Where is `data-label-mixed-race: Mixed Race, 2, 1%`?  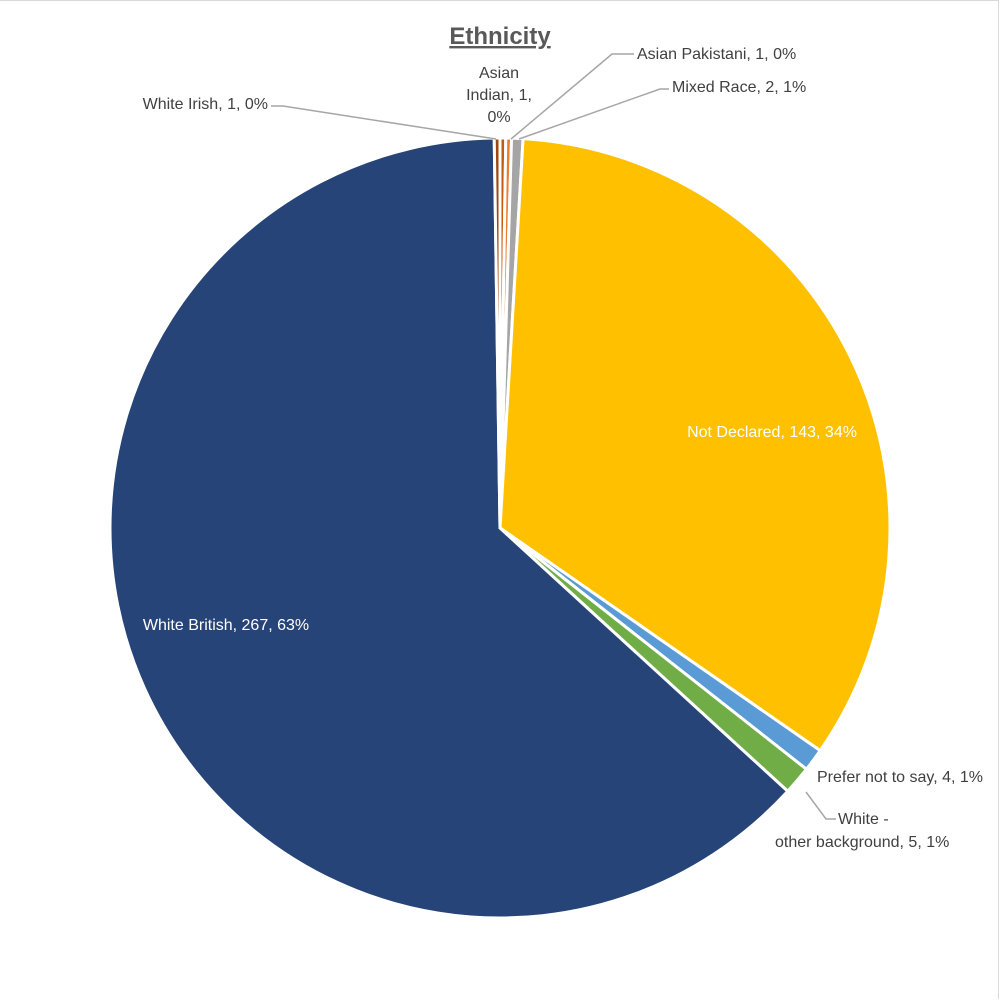
data-label-mixed-race: Mixed Race, 2, 1% is located at coordinates (739, 87).